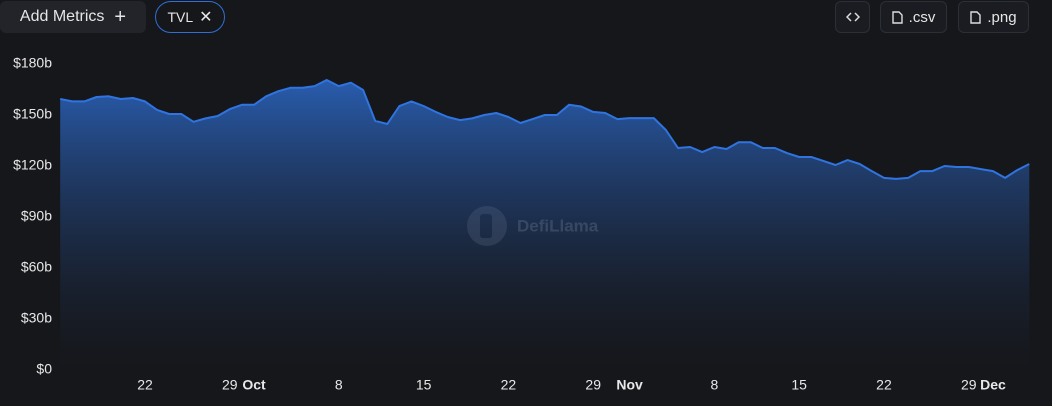 Image resolution: width=1052 pixels, height=406 pixels. I want to click on close-icon: ✕, so click(206, 17).